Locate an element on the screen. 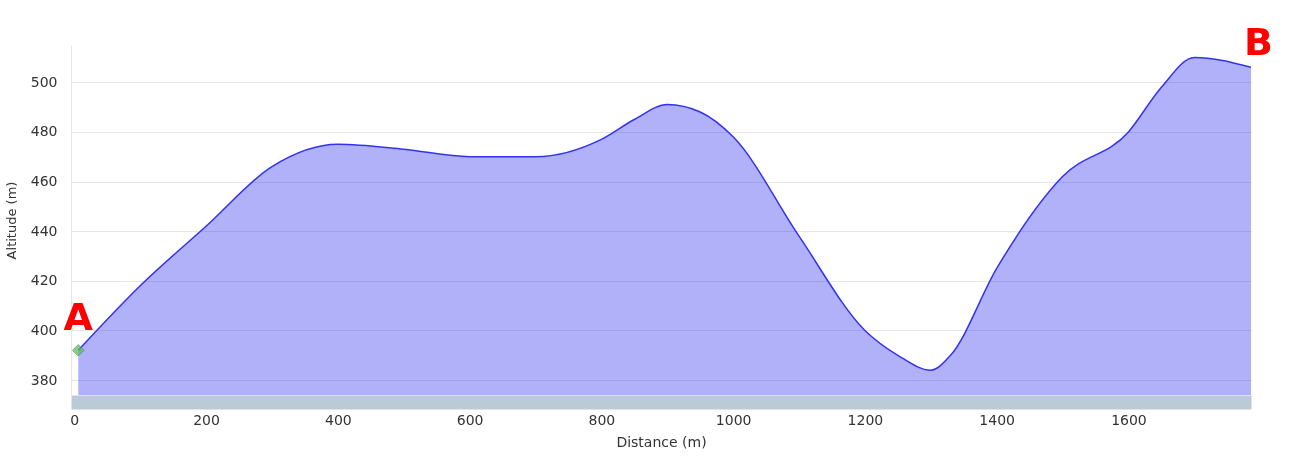  y-axis-title: Altitude (m) is located at coordinates (11, 220).